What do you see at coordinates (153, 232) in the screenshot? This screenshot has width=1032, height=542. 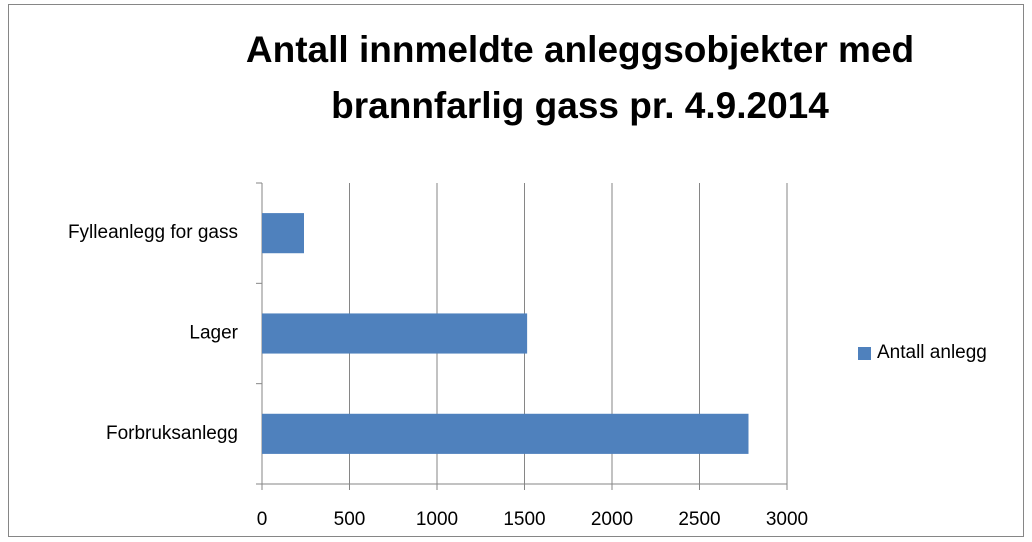 I see `y-tick-label: Fylleanlegg for gass` at bounding box center [153, 232].